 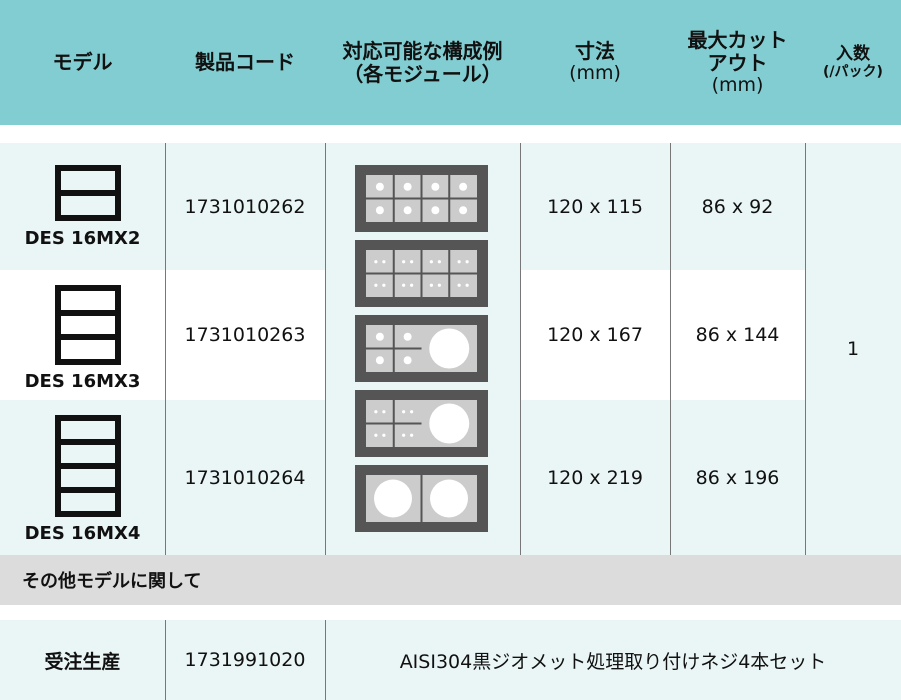 What do you see at coordinates (421, 348) in the screenshot?
I see `config-panels` at bounding box center [421, 348].